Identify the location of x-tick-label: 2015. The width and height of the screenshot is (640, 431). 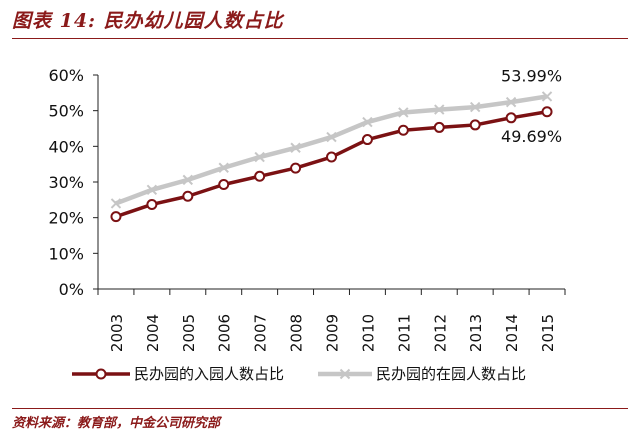
(548, 333).